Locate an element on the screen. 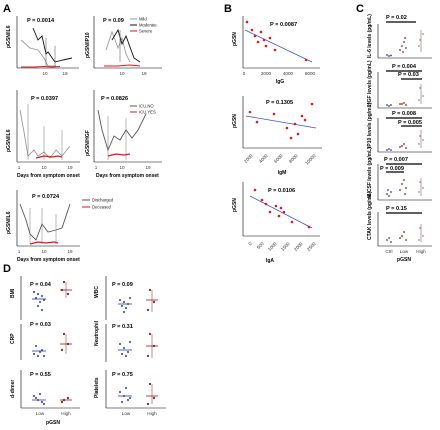 Image resolution: width=440 pixels, height=430 pixels. svg-text: 500 is located at coordinates (260, 245).